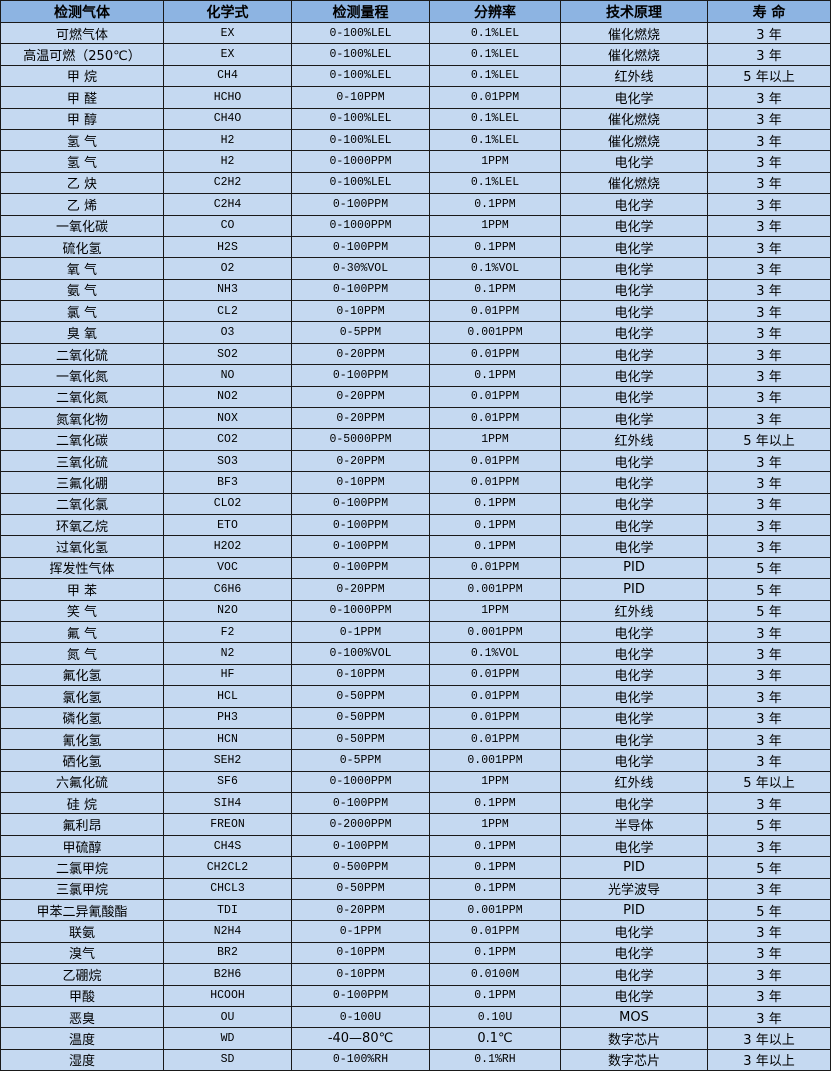  Describe the element at coordinates (495, 653) in the screenshot. I see `cell-resolution: 0.1%VOL` at that location.